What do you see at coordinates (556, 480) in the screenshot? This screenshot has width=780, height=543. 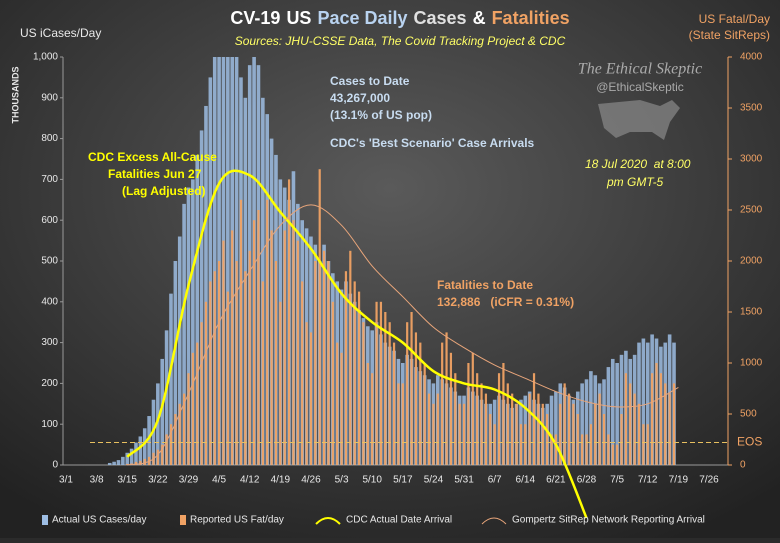 I see `x-tick-label: 6/21` at bounding box center [556, 480].